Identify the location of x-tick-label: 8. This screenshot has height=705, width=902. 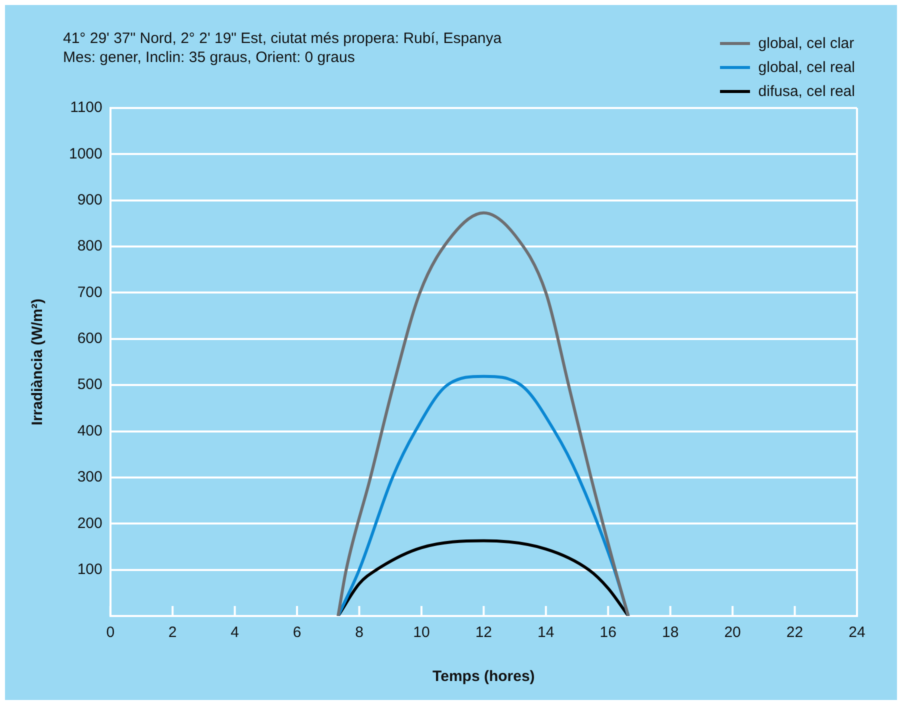
(359, 633).